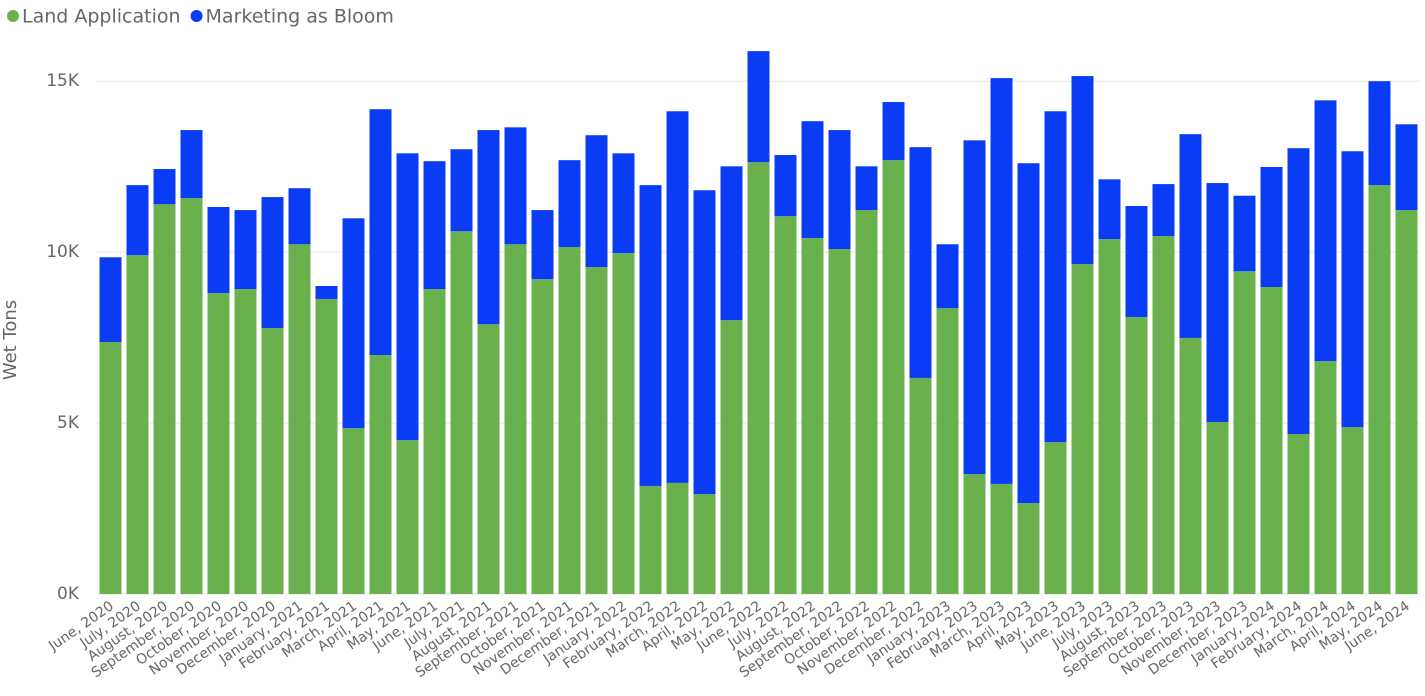 The width and height of the screenshot is (1425, 696). Describe the element at coordinates (63, 81) in the screenshot. I see `y-tick-label: 15K` at that location.